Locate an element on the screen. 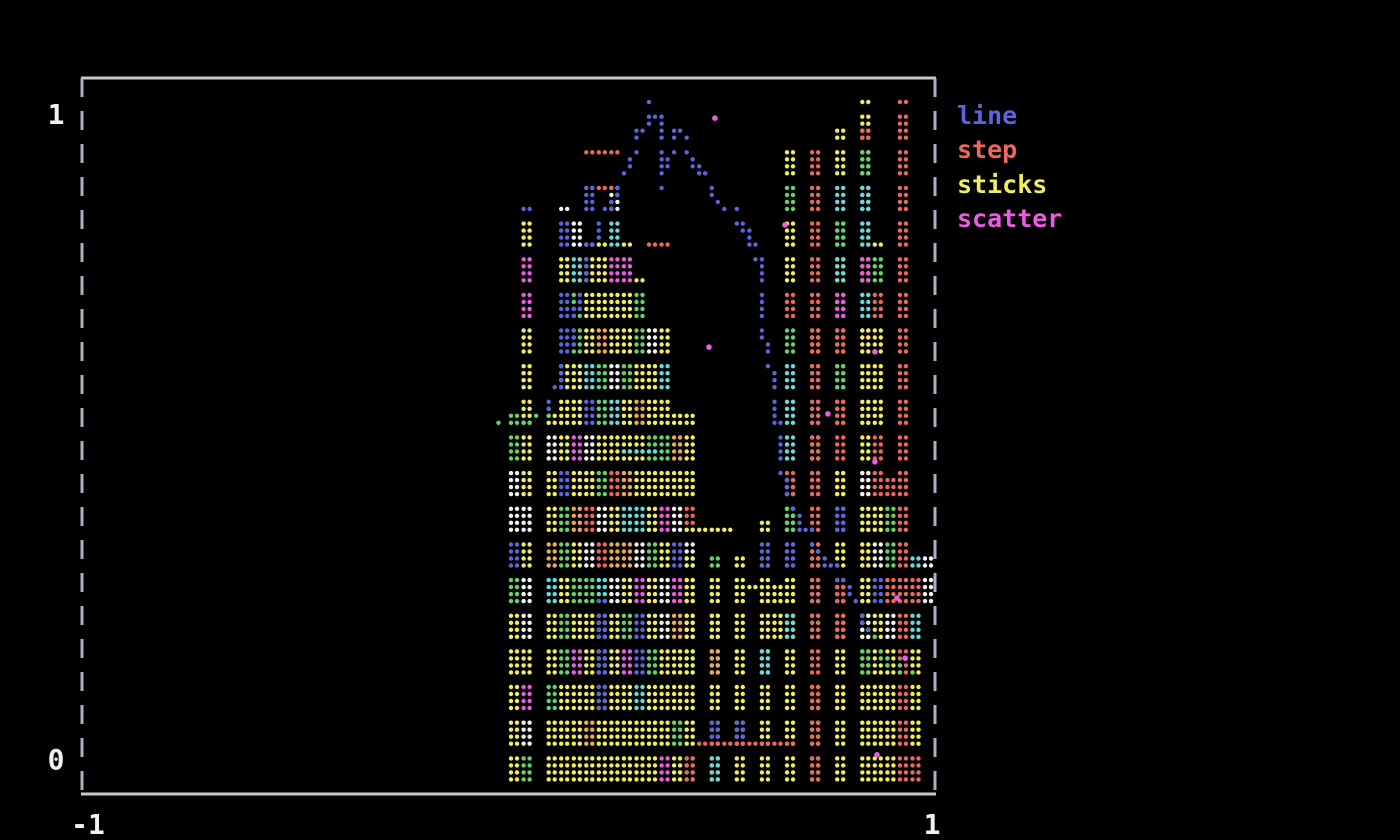  x-axis-tick-left: -1 is located at coordinates (88, 824).